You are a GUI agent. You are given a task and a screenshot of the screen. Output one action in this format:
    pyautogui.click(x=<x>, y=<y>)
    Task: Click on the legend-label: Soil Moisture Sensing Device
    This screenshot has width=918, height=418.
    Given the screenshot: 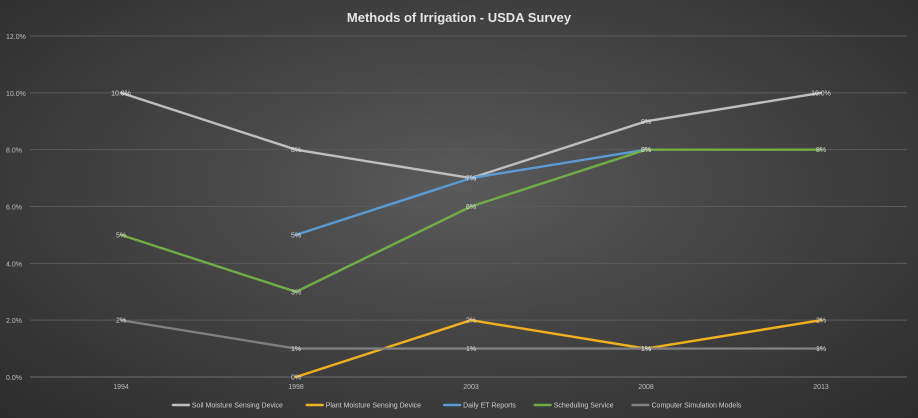 What is the action you would take?
    pyautogui.click(x=237, y=406)
    